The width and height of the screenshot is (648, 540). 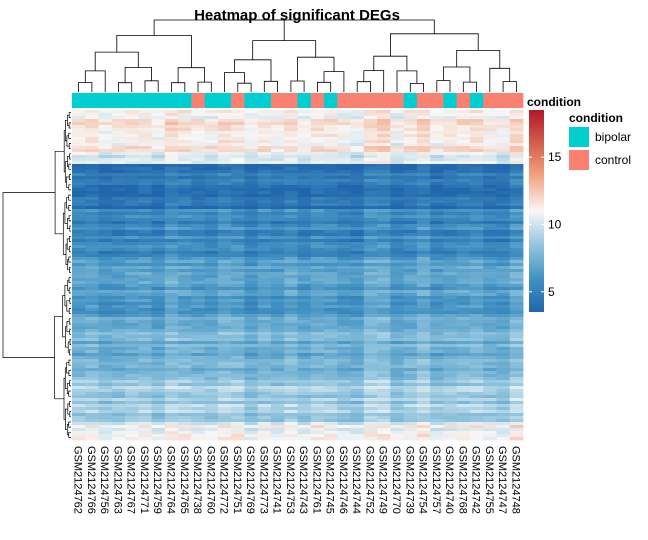 I want to click on colorbar-tick-label: 15, so click(x=555, y=157).